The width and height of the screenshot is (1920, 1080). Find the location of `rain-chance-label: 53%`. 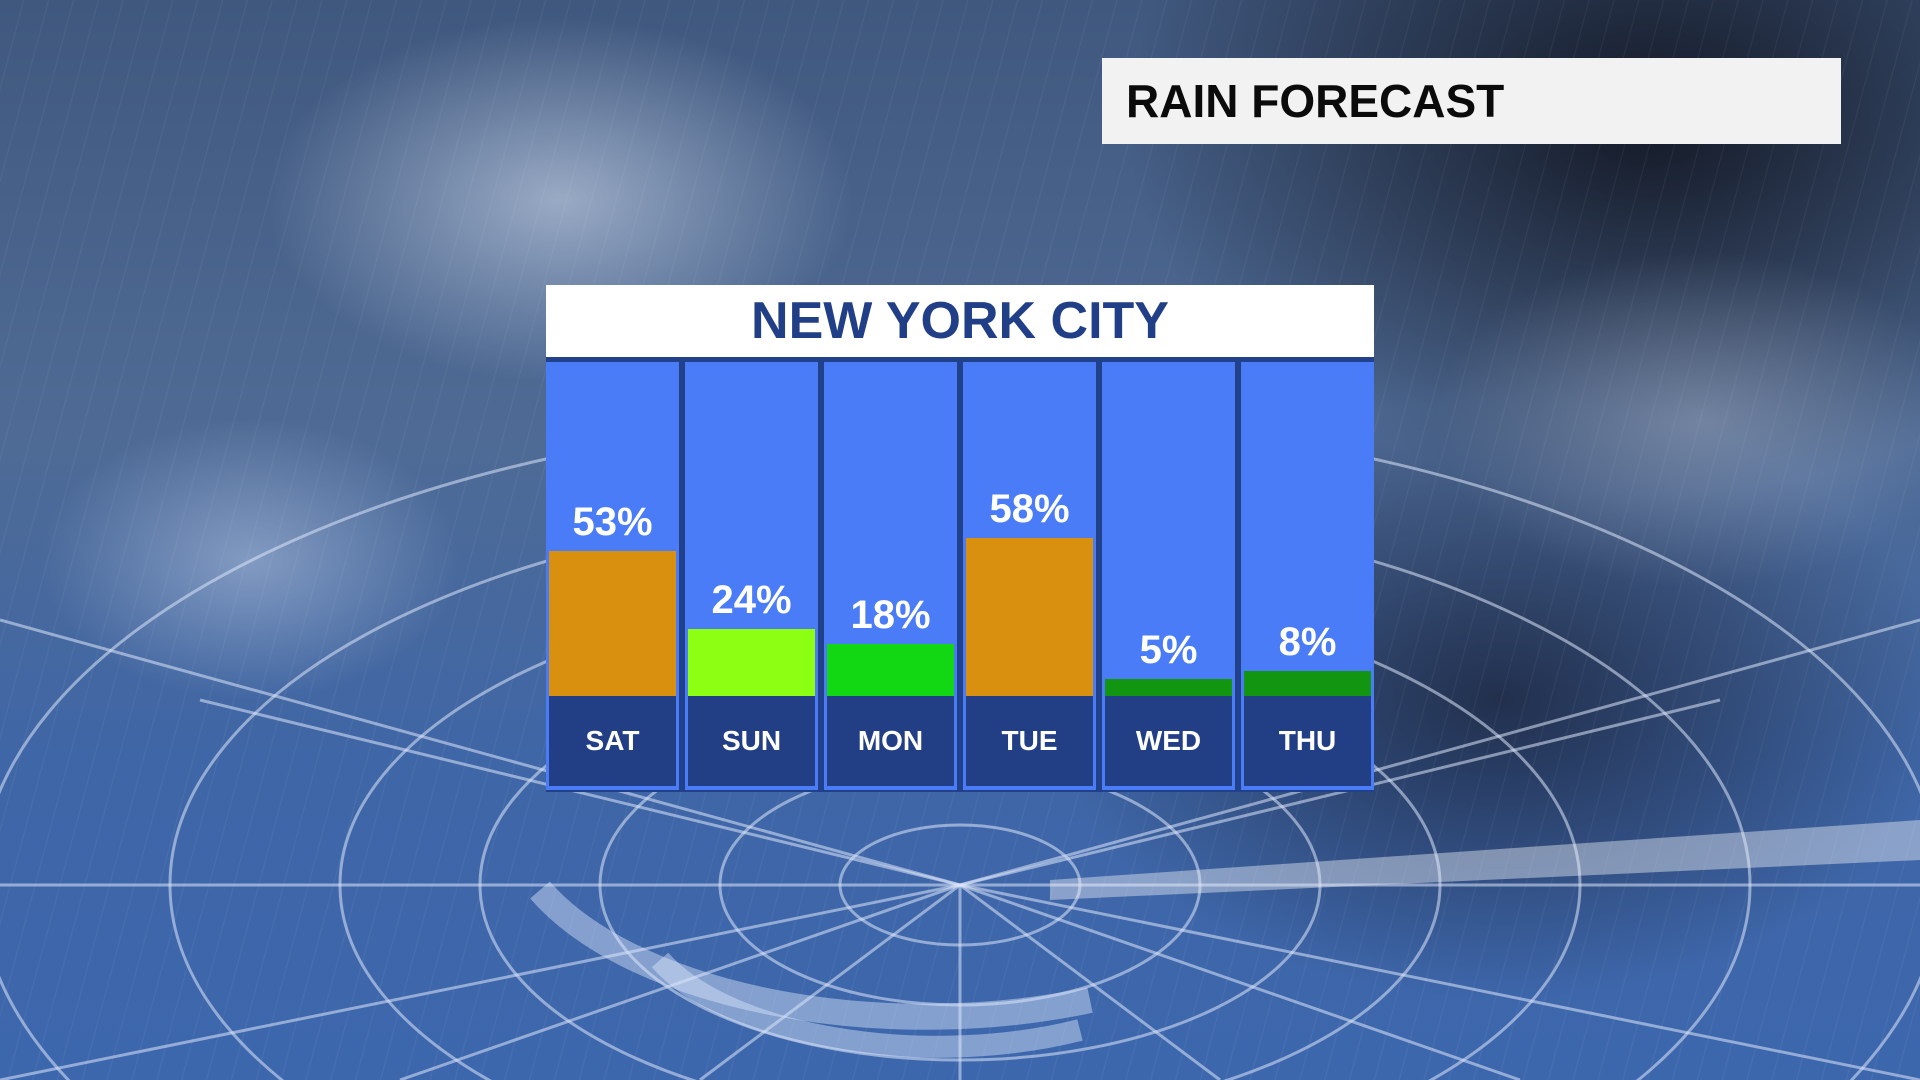

rain-chance-label: 53% is located at coordinates (612, 522).